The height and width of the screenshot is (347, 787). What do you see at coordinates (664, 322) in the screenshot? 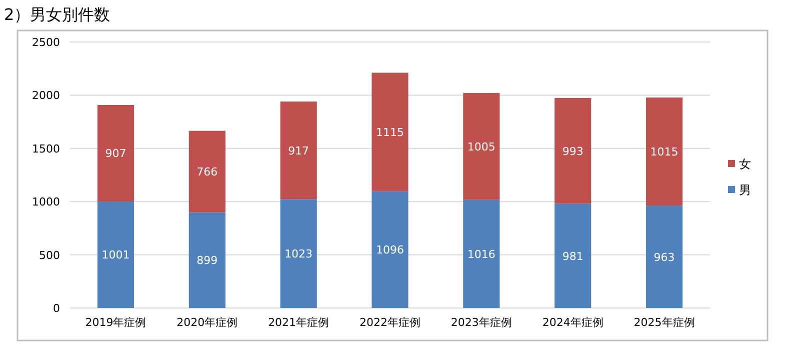
I see `x-tick-label: 2025年症例` at bounding box center [664, 322].